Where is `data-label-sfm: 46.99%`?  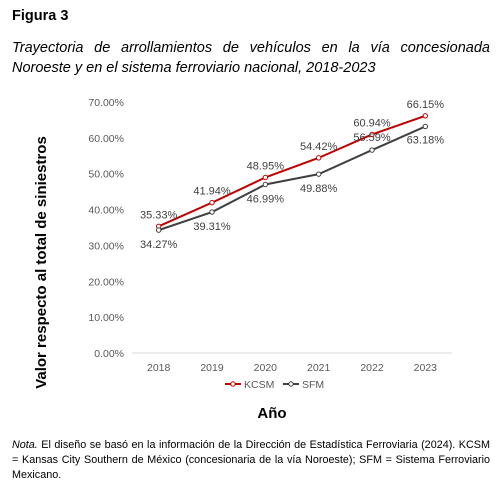 data-label-sfm: 46.99% is located at coordinates (266, 200).